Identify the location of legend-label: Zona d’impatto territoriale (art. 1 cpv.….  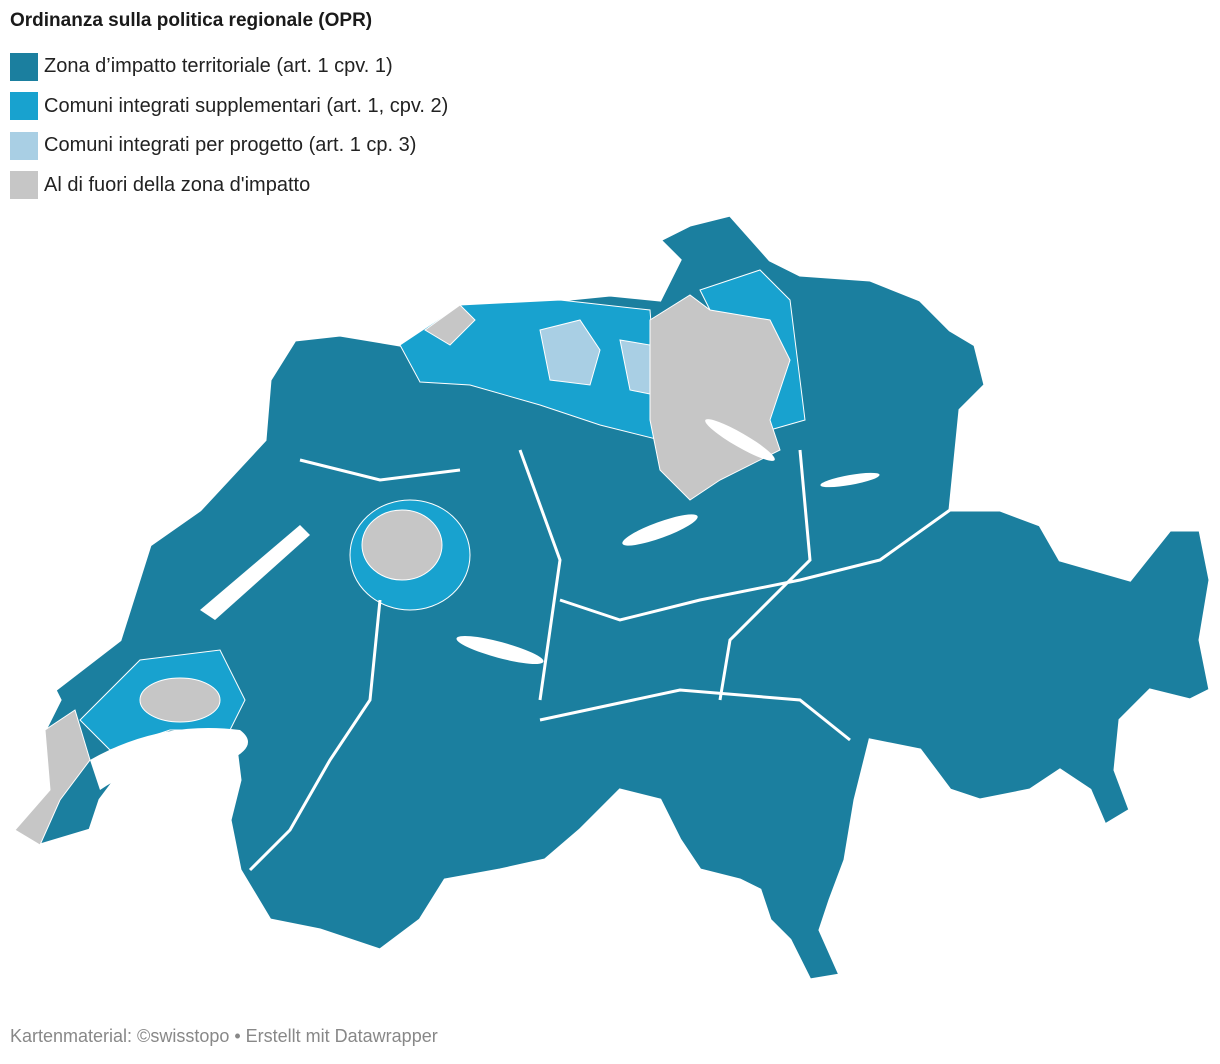
(218, 66).